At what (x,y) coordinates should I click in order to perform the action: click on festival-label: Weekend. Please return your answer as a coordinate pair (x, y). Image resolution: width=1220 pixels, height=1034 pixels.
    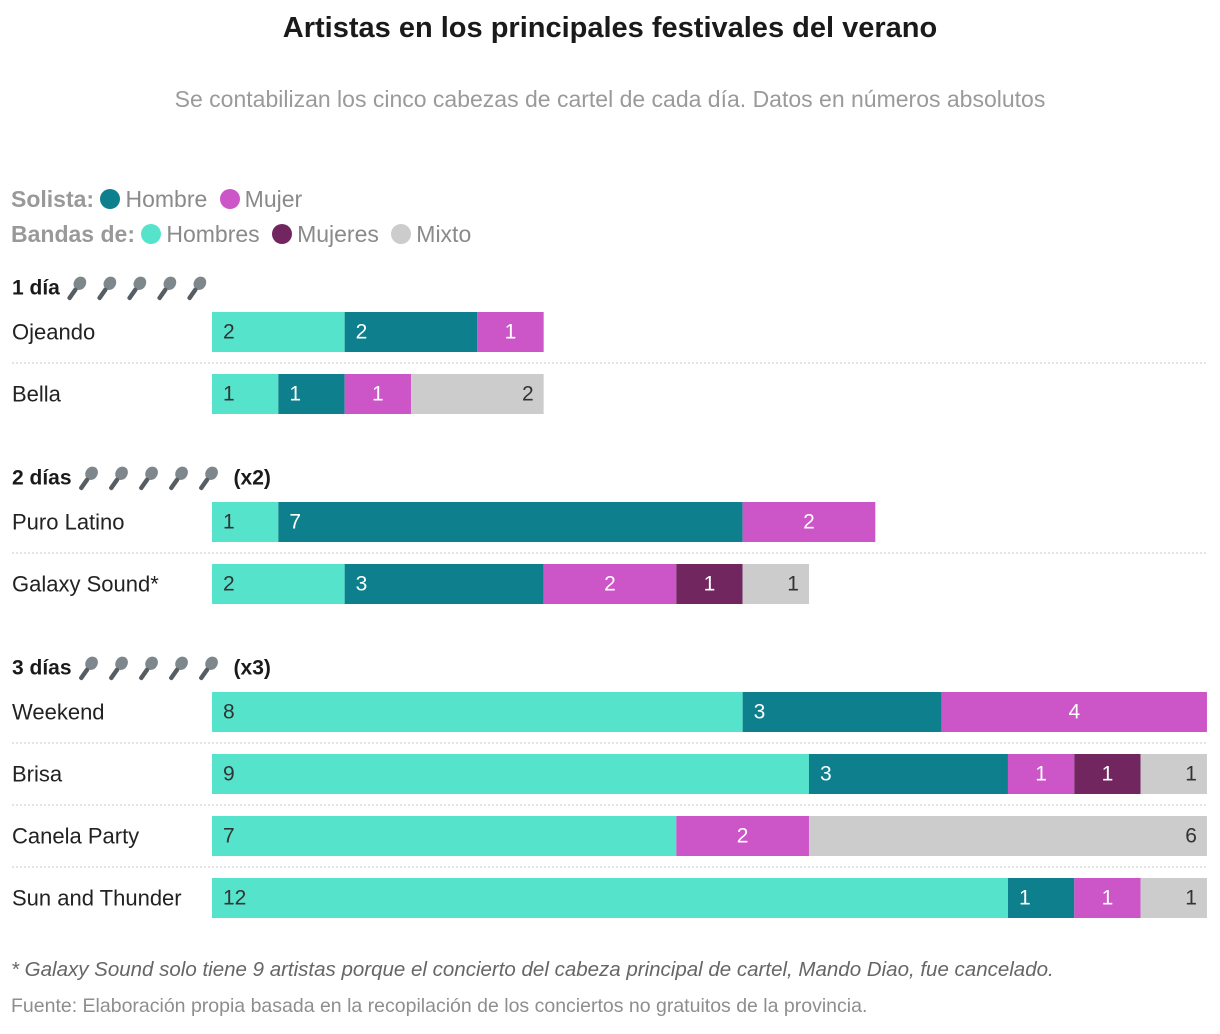
    Looking at the image, I should click on (58, 712).